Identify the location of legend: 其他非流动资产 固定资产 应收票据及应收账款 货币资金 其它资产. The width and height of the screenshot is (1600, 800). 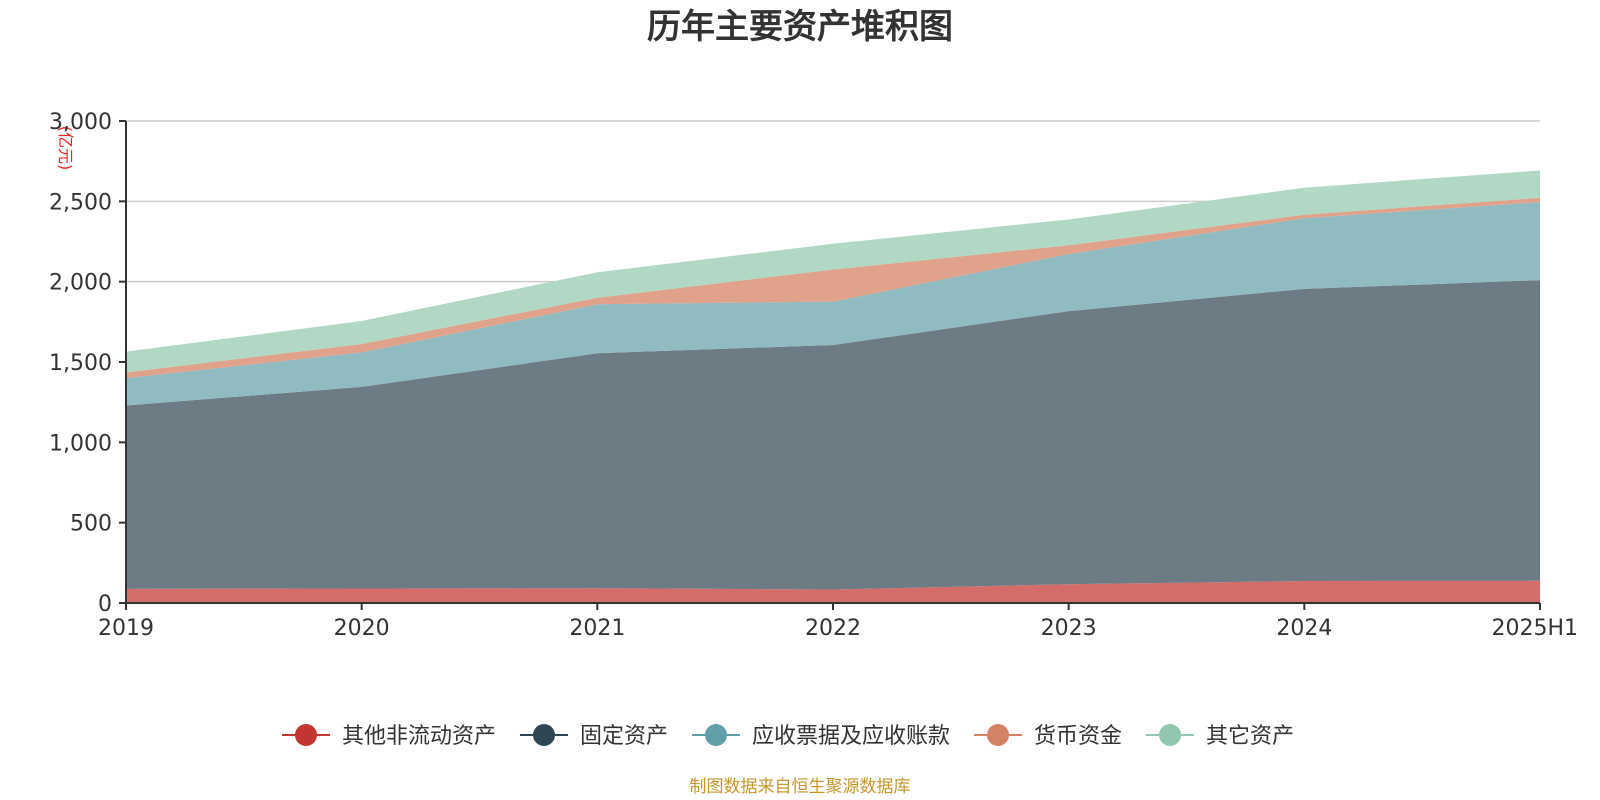
(788, 736).